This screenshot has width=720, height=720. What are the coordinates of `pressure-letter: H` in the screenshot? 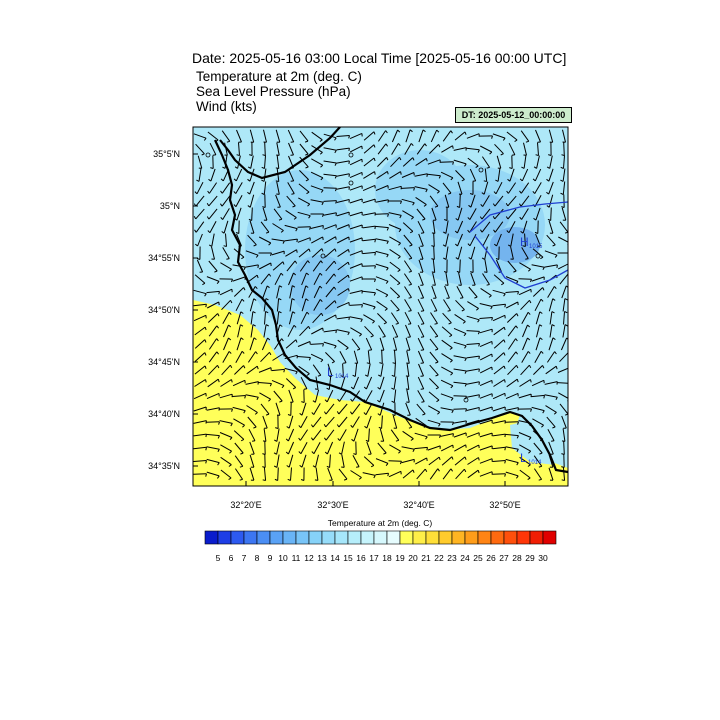 It's located at (524, 242).